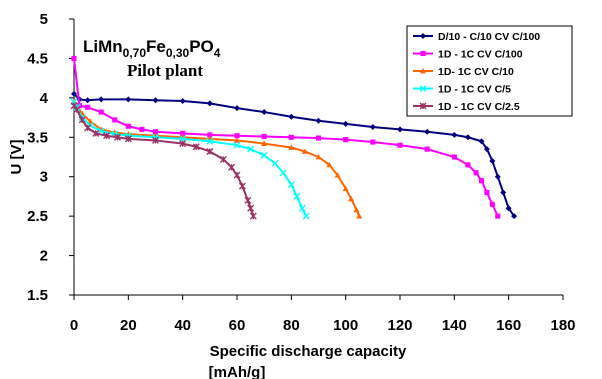 The width and height of the screenshot is (602, 379). Describe the element at coordinates (50, 157) in the screenshot. I see `y-axis-ticks: 1.5 2 2.5 3 3.5 4 4.5 5` at that location.